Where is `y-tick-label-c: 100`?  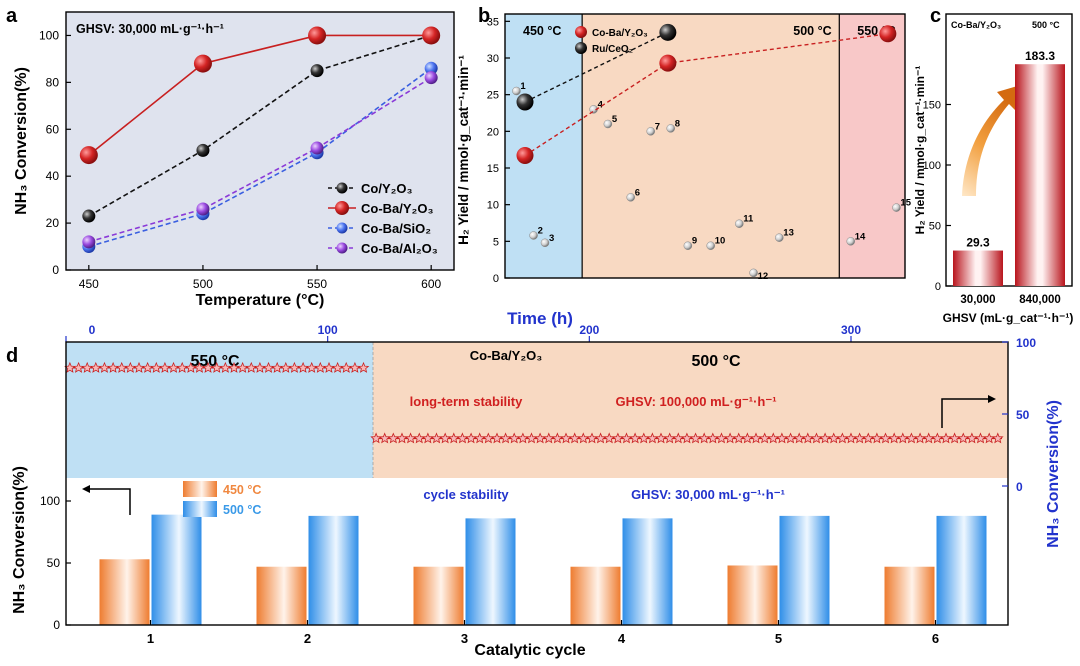 y-tick-label-c: 100 is located at coordinates (932, 166).